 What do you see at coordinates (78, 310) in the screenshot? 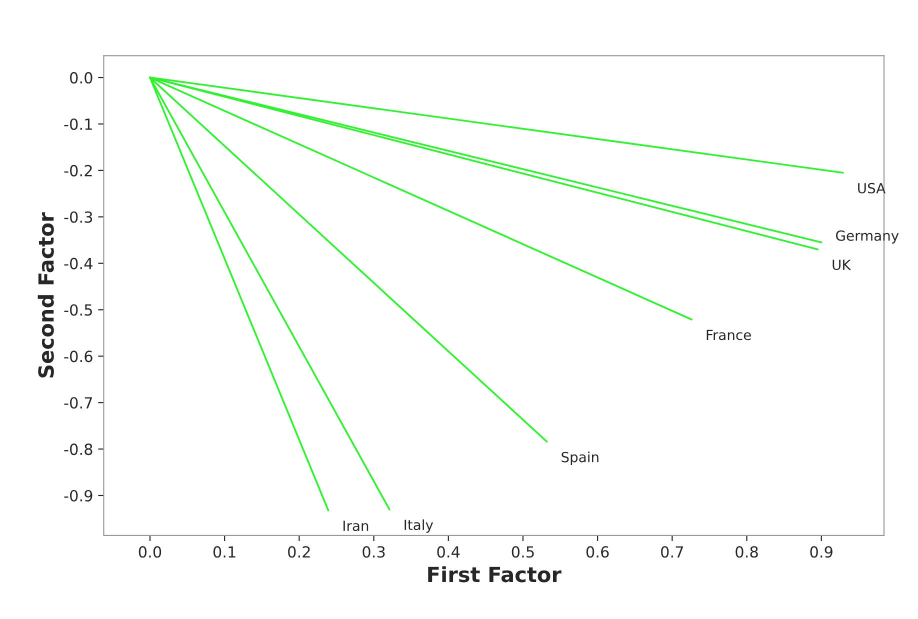
I see `y-tick-label: -0.5` at bounding box center [78, 310].